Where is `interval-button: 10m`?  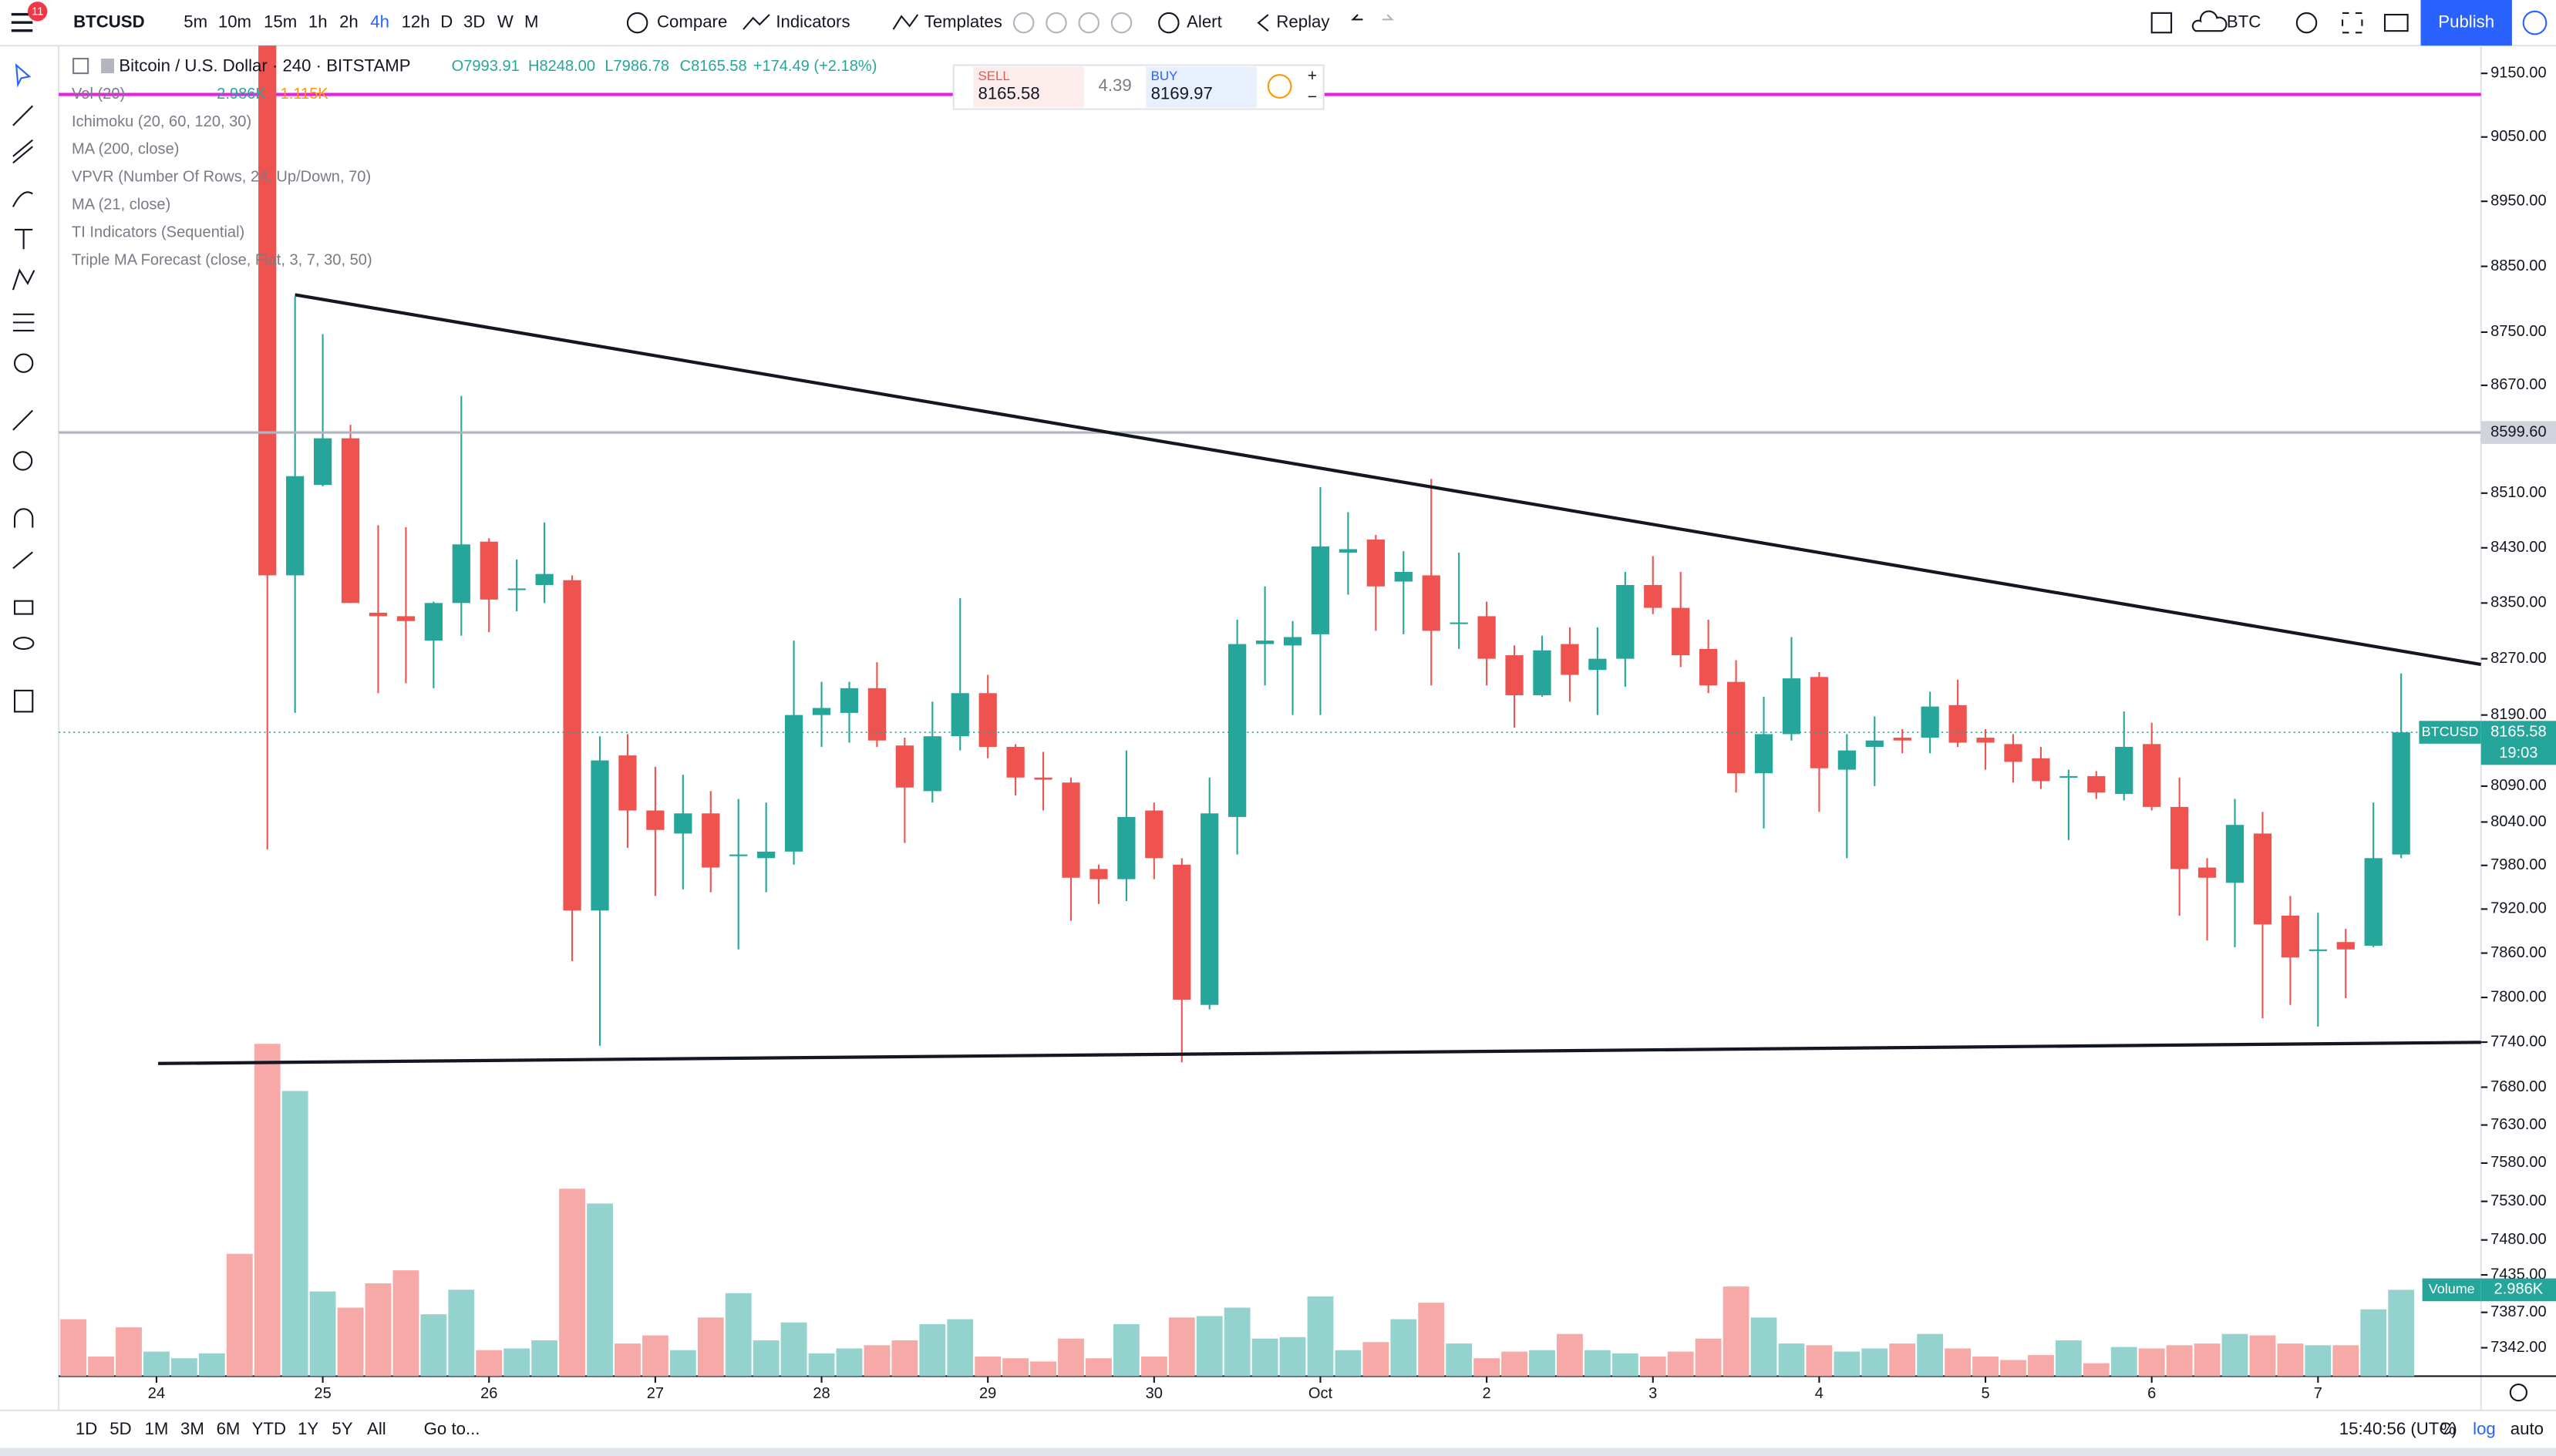 interval-button: 10m is located at coordinates (235, 21).